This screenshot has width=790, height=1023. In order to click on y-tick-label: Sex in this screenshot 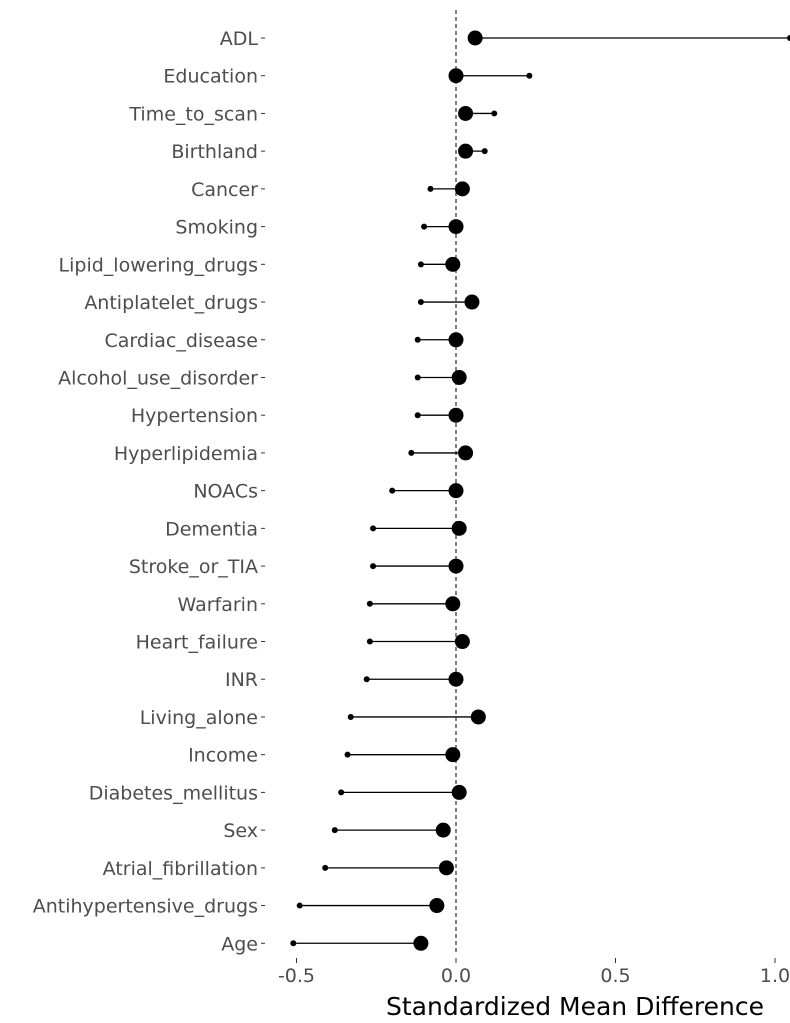, I will do `click(240, 831)`.